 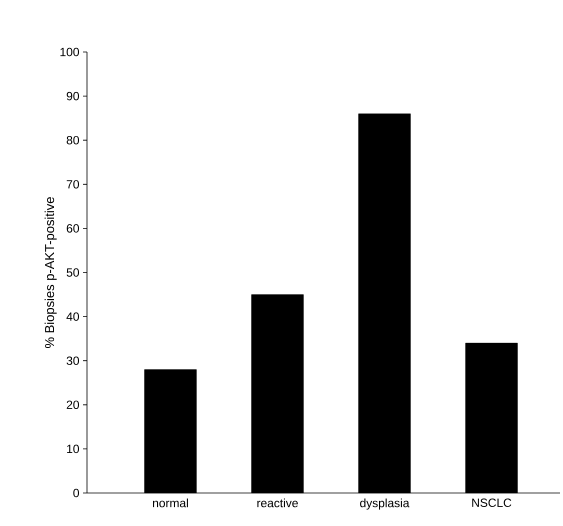 I want to click on y-tick-label: 40, so click(x=73, y=316).